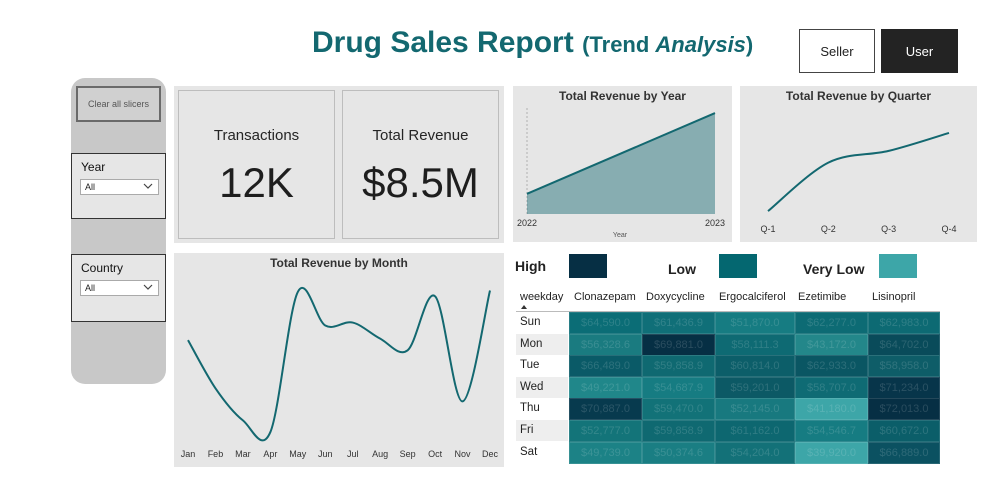 This screenshot has height=498, width=1003. Describe the element at coordinates (620, 235) in the screenshot. I see `x-axis-label: Year` at that location.